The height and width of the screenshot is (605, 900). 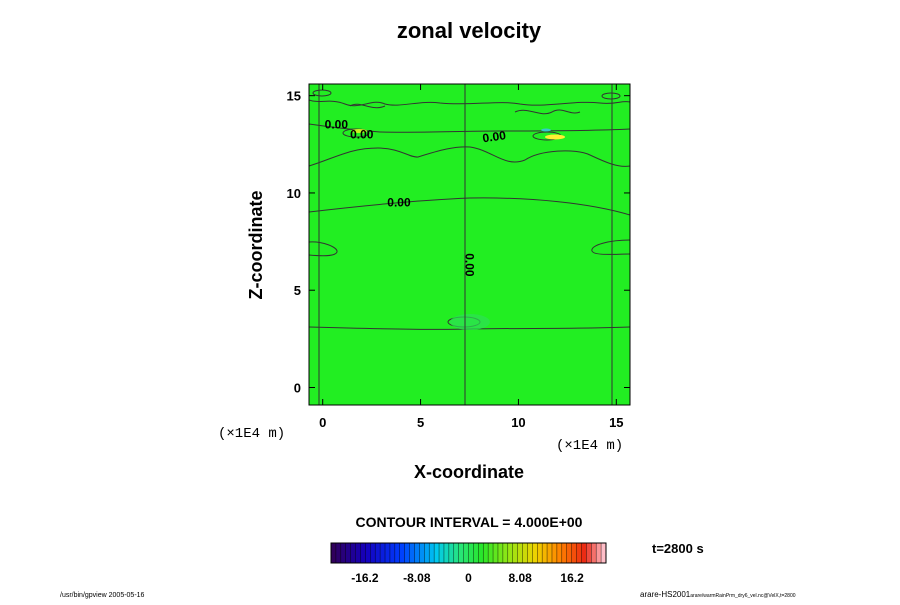 What do you see at coordinates (102, 595) in the screenshot?
I see `footer-left: /usr/bin/gpview 2005-05-16` at bounding box center [102, 595].